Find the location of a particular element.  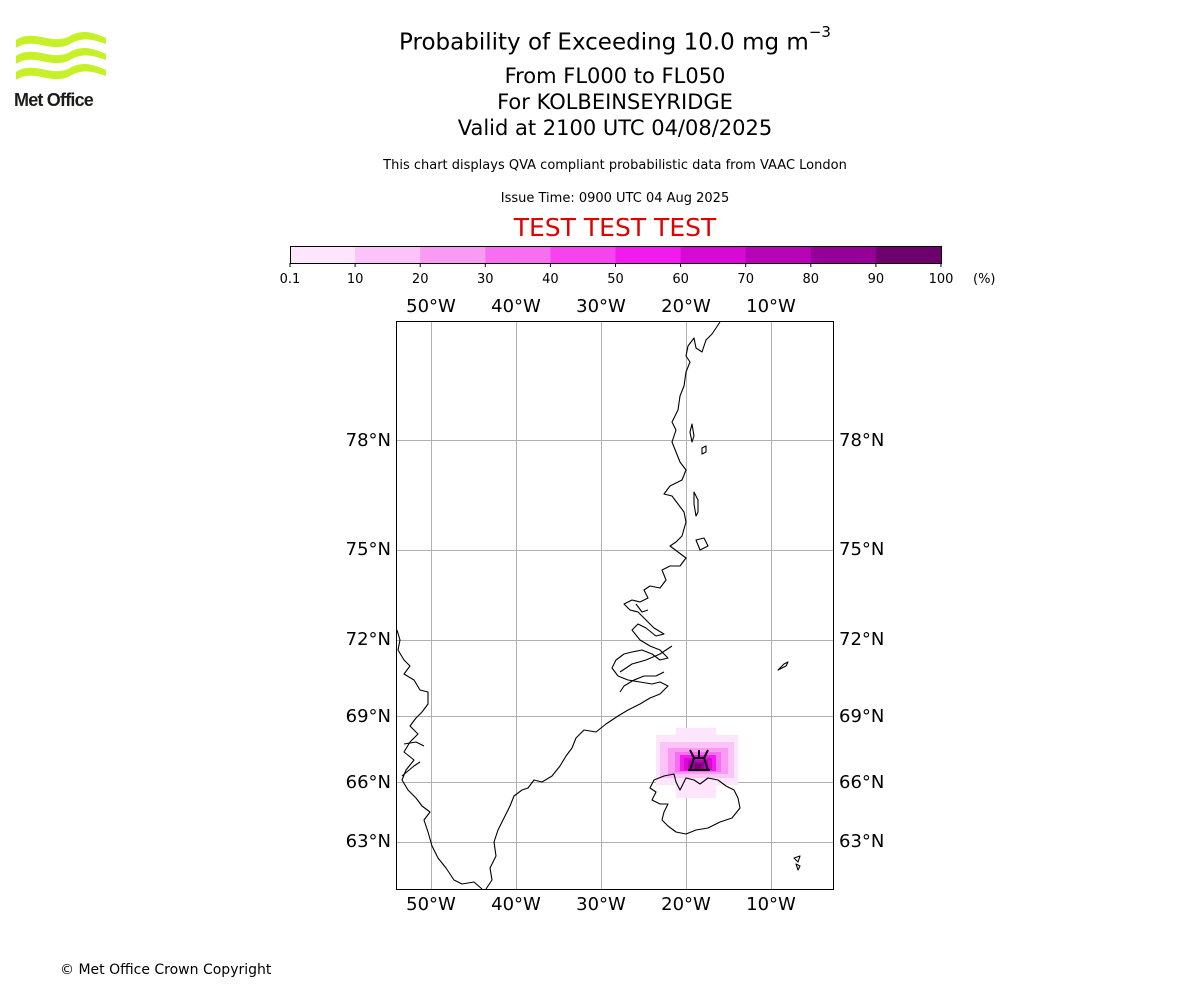

iceland-coast is located at coordinates (695, 804).